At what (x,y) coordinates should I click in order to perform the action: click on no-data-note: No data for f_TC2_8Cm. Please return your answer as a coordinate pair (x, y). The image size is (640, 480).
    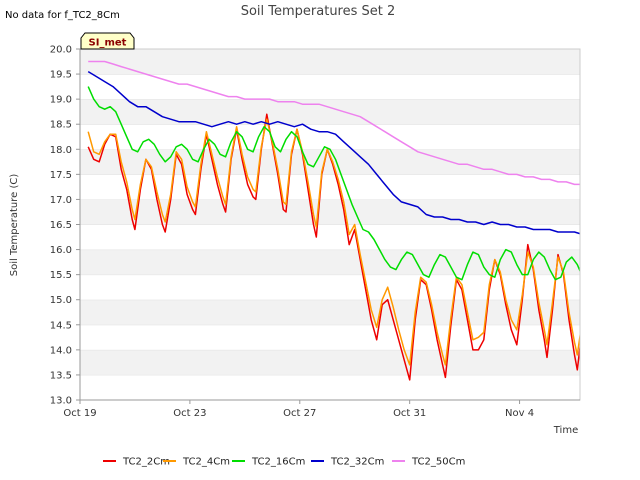
    Looking at the image, I should click on (62, 15).